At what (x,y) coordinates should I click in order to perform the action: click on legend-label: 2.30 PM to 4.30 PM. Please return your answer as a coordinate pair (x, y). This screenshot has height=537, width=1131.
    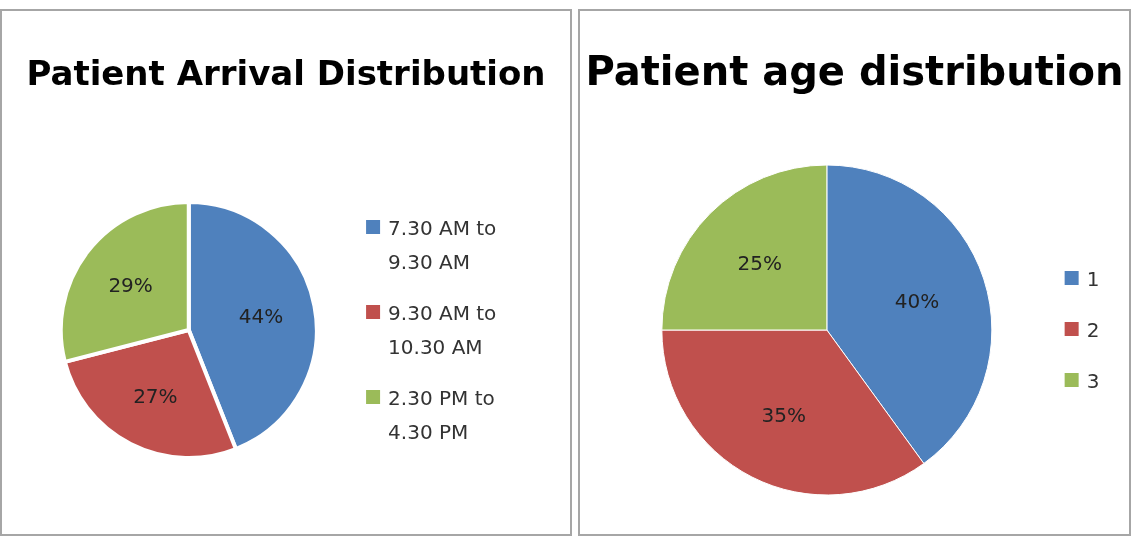
    Looking at the image, I should click on (441, 415).